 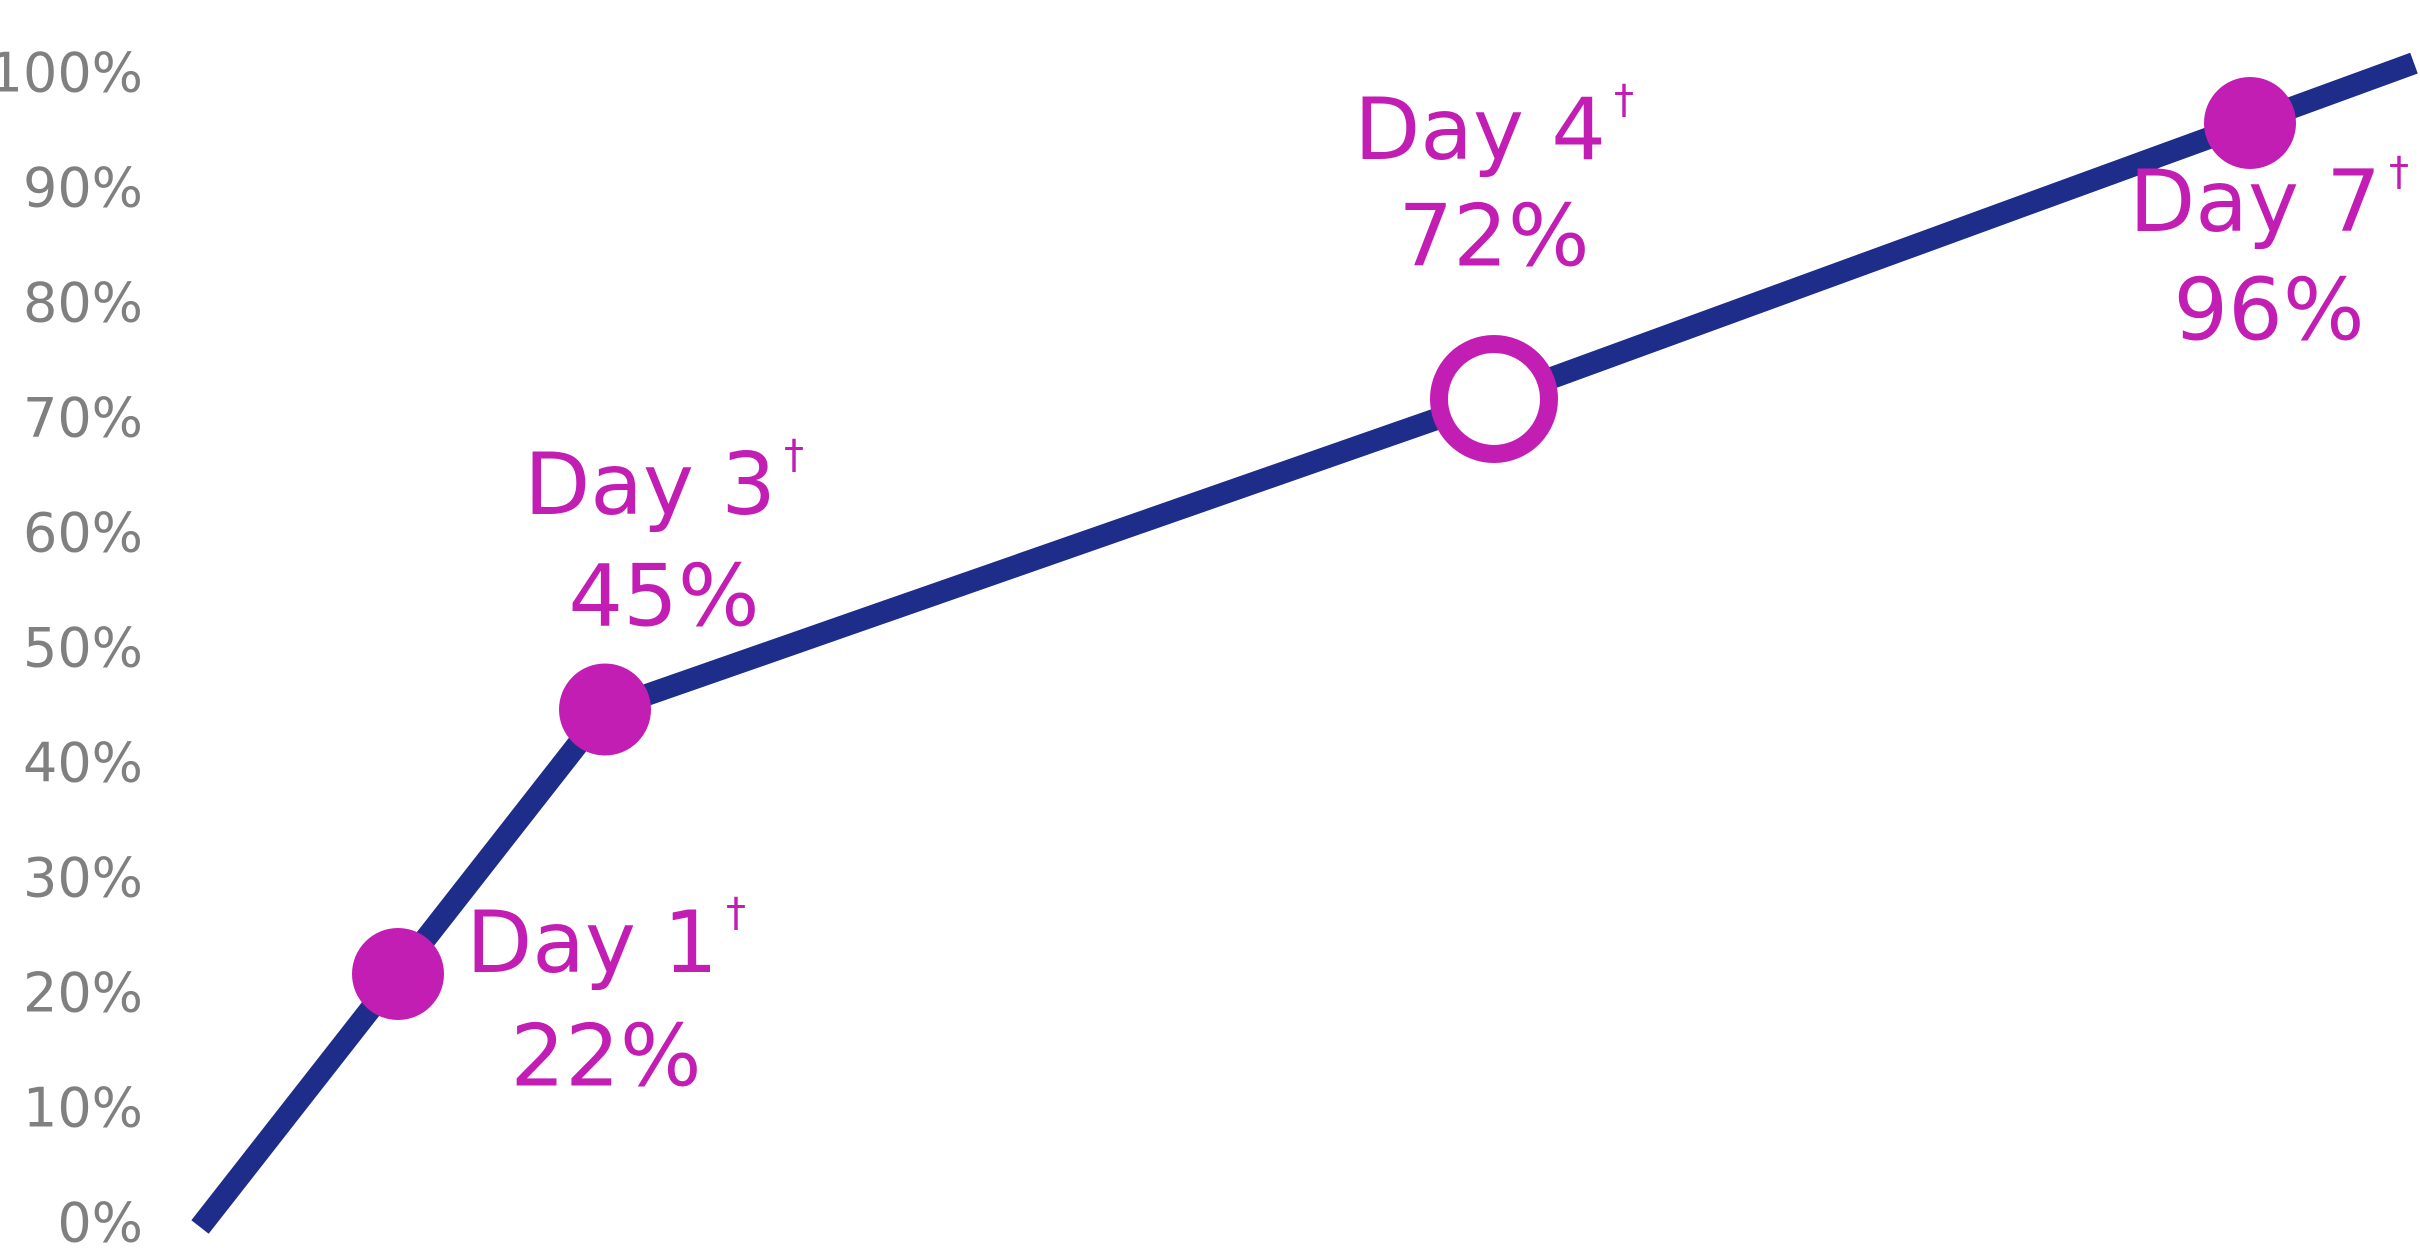 I want to click on y-tick-label: 30%, so click(x=83, y=878).